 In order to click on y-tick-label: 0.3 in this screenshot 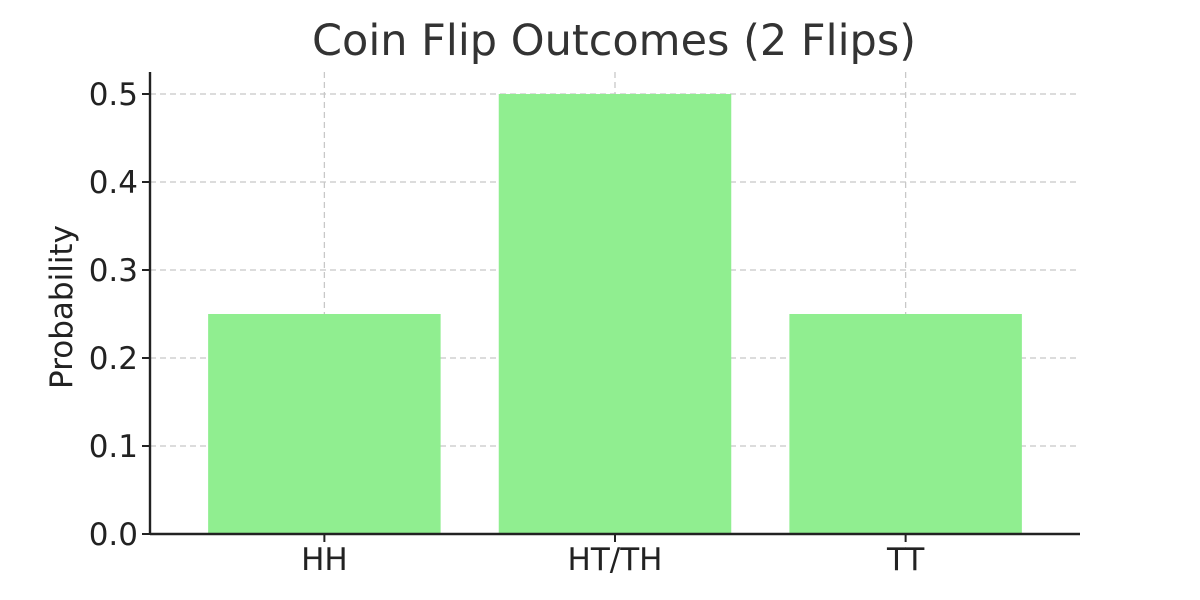, I will do `click(113, 271)`.